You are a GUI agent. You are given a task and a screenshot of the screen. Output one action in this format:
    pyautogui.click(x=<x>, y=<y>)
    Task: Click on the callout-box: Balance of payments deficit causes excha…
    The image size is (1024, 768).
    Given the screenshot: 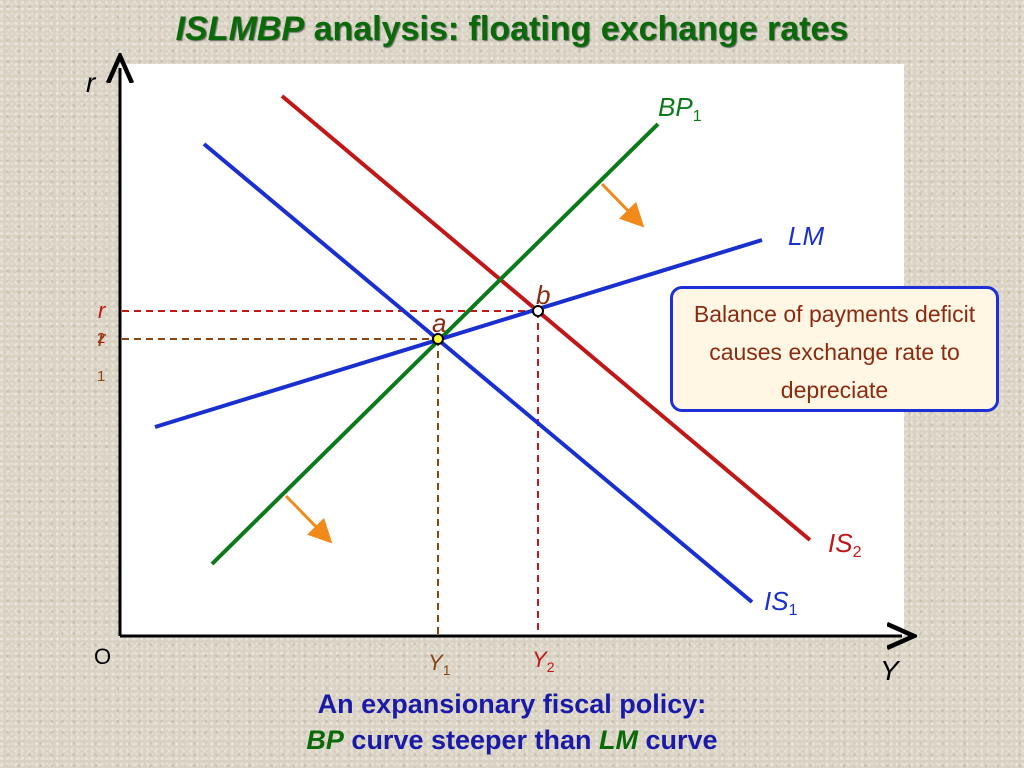 What is the action you would take?
    pyautogui.click(x=834, y=349)
    